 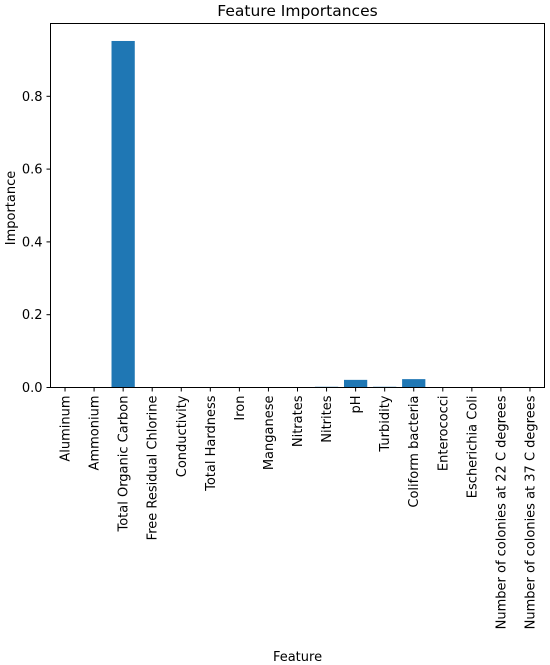 I want to click on x-tick-label-7: Manganese, so click(x=269, y=433).